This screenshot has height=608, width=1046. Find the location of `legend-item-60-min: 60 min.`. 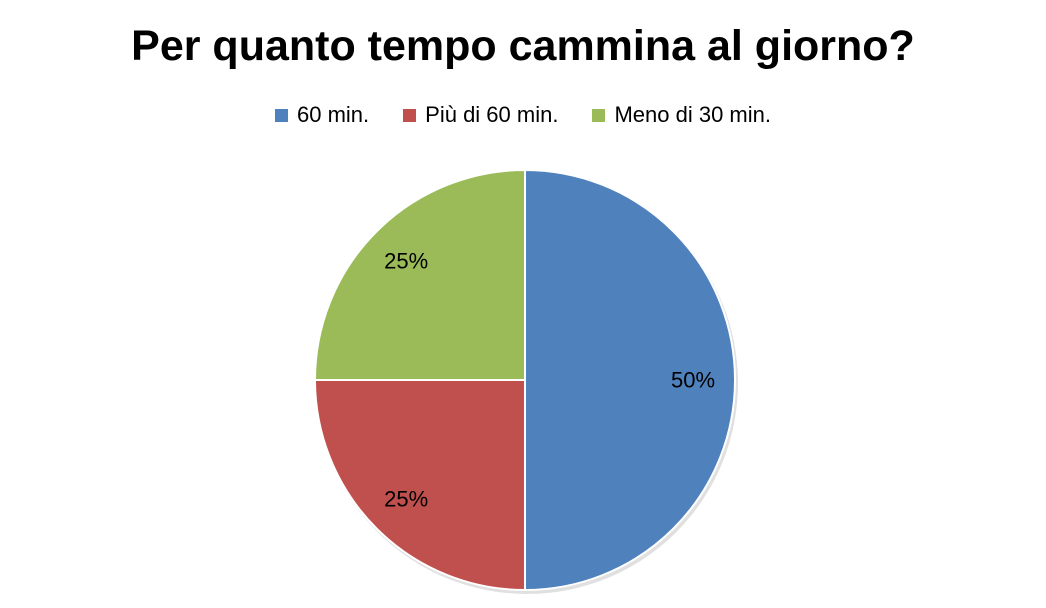

legend-item-60-min: 60 min. is located at coordinates (322, 115).